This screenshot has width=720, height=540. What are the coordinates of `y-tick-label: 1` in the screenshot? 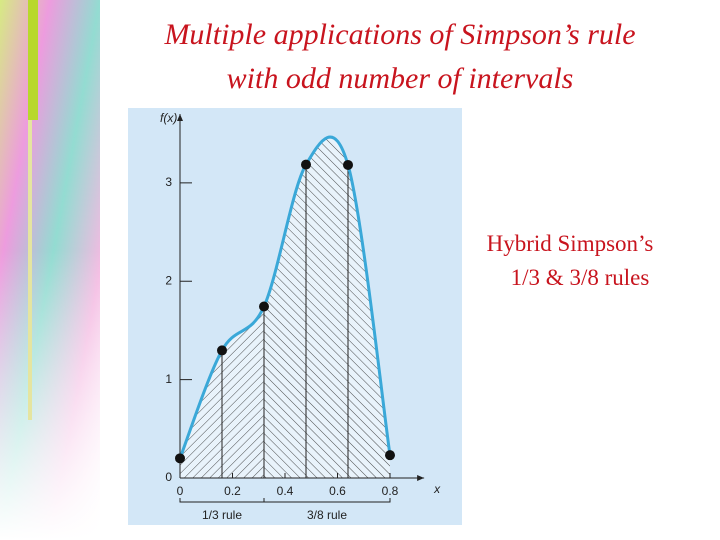 It's located at (168, 379).